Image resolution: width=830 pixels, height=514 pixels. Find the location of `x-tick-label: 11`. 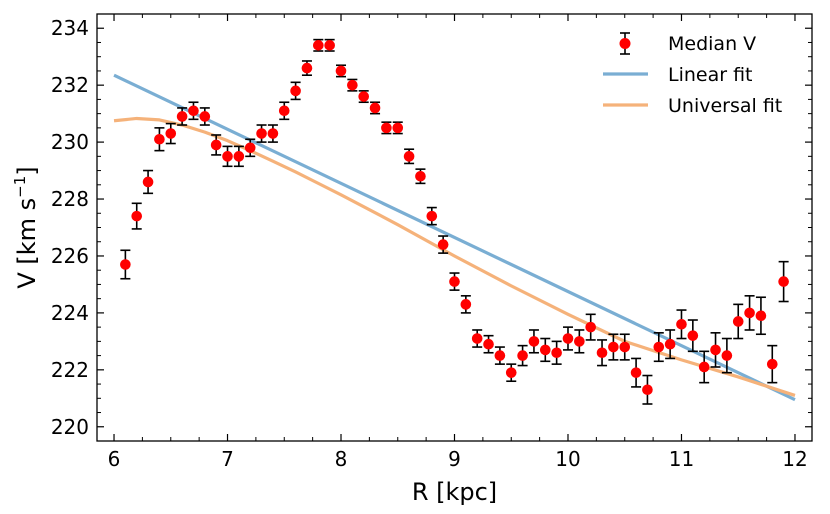

x-tick-label: 11 is located at coordinates (681, 459).